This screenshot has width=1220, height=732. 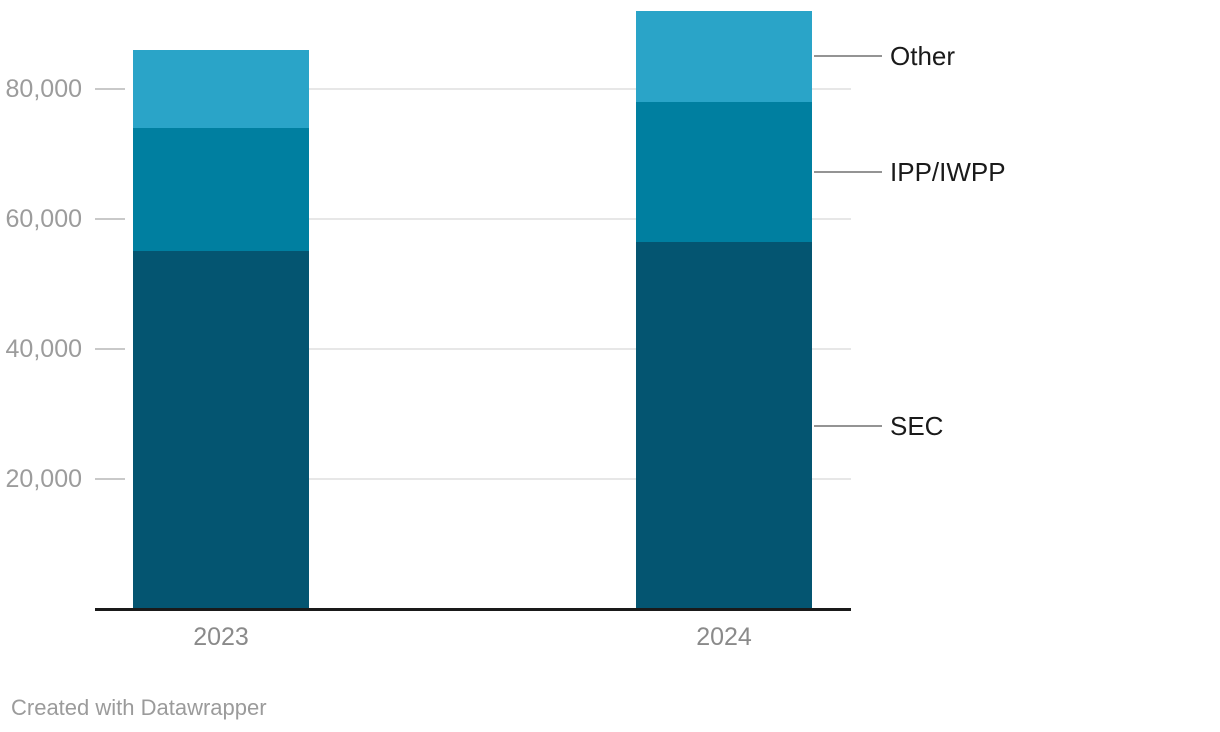 What do you see at coordinates (43, 89) in the screenshot?
I see `y-axis-tick-label: 80,000` at bounding box center [43, 89].